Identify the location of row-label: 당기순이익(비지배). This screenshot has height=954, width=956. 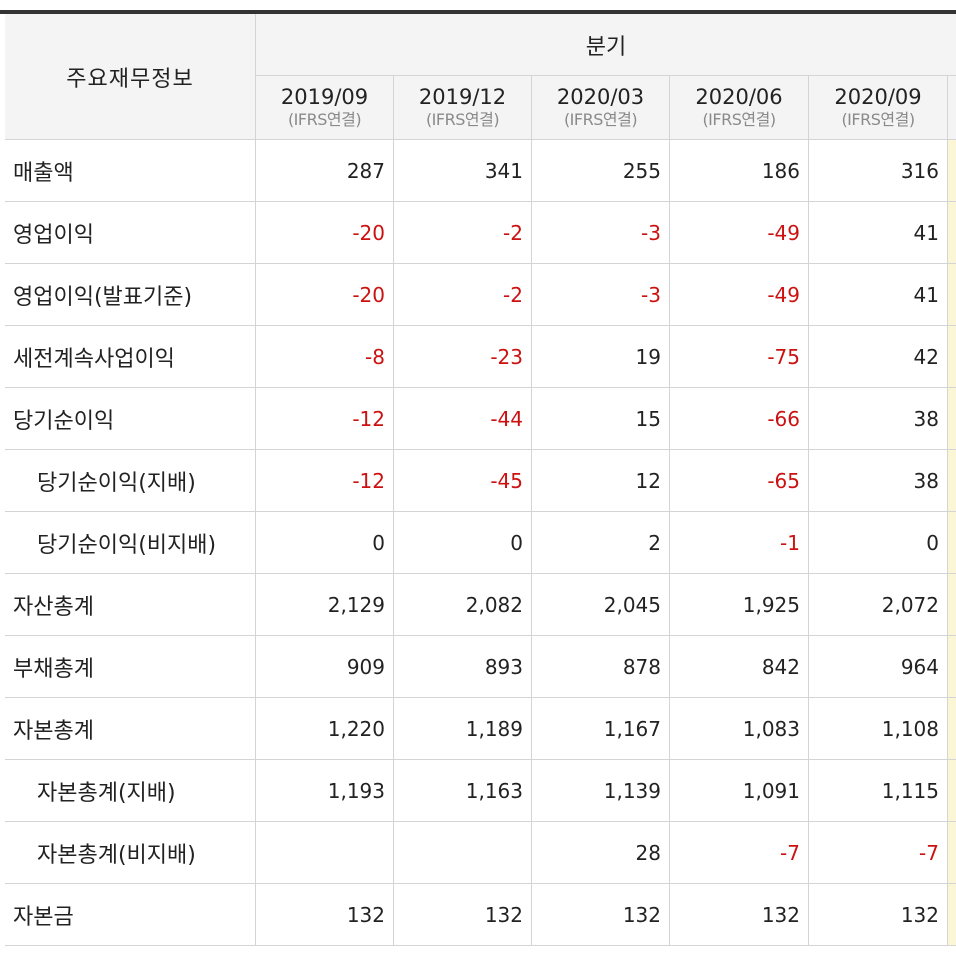
(130, 543).